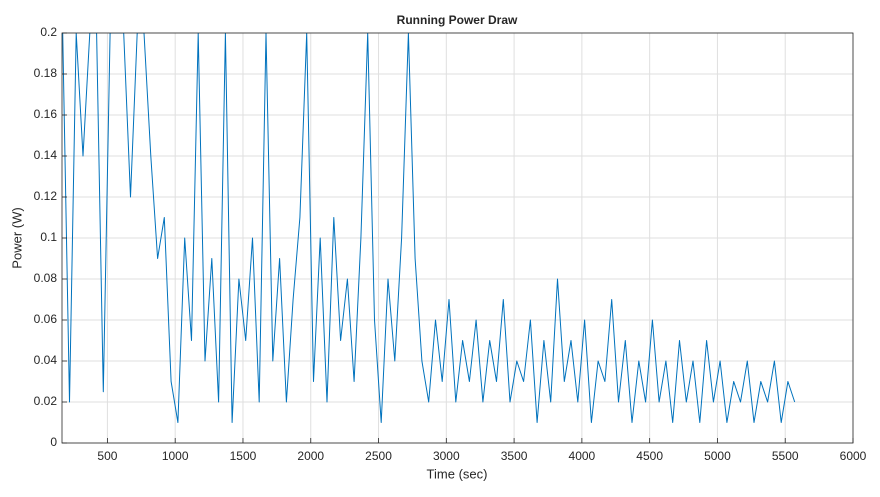 This screenshot has width=880, height=497. Describe the element at coordinates (16, 237) in the screenshot. I see `y-axis-label: Power (W)` at that location.